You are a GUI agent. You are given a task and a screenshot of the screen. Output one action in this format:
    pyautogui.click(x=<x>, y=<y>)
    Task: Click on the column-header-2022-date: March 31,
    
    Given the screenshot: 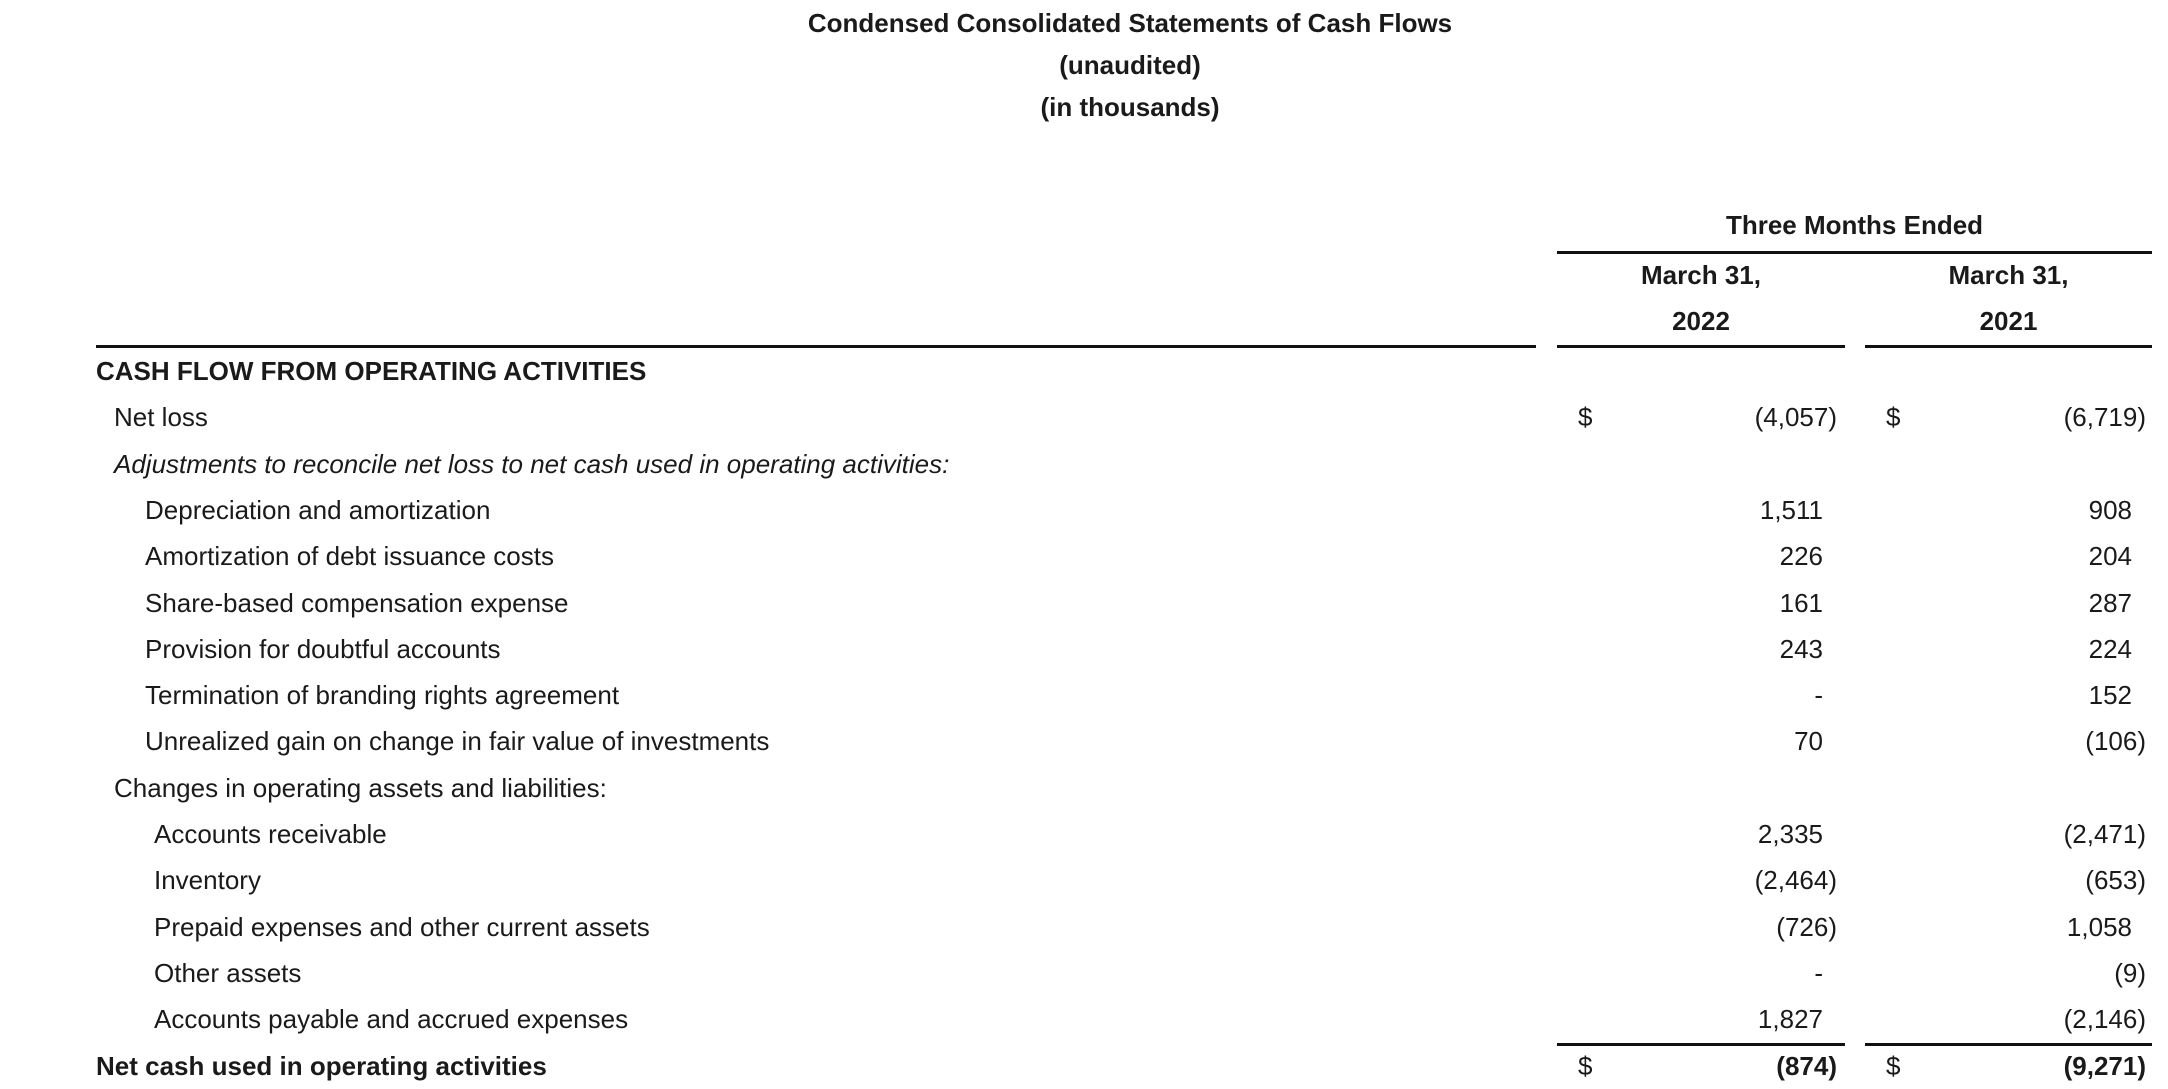 What is the action you would take?
    pyautogui.click(x=1701, y=275)
    